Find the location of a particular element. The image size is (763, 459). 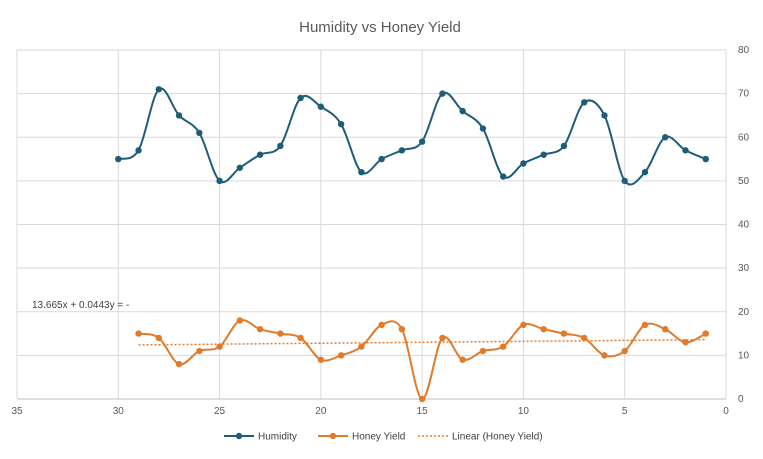

legend-item-honey-yield: Honey Yield is located at coordinates (361, 437).